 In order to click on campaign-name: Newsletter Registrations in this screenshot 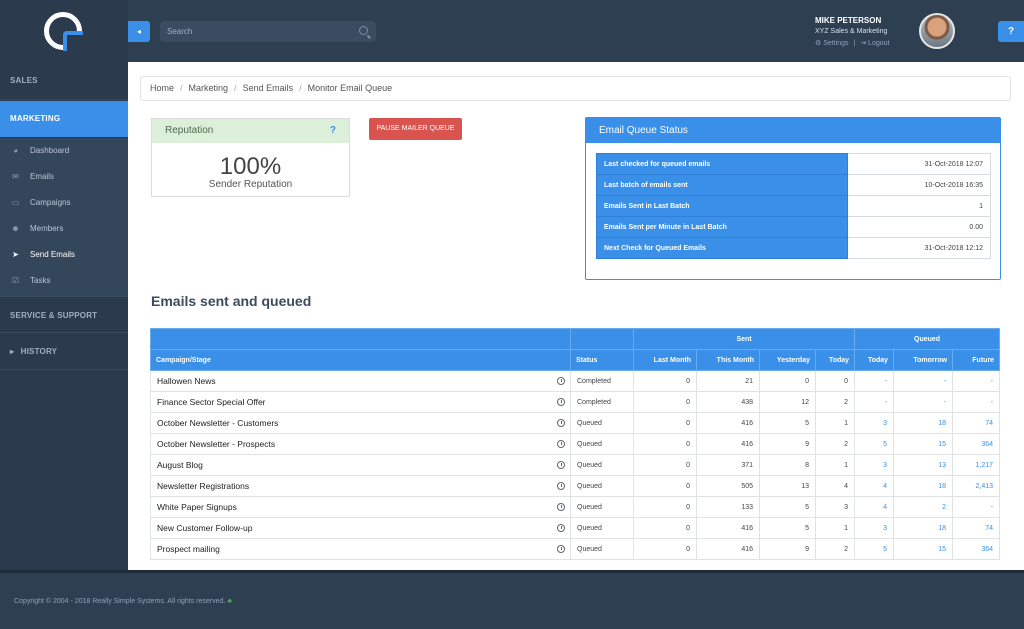, I will do `click(203, 486)`.